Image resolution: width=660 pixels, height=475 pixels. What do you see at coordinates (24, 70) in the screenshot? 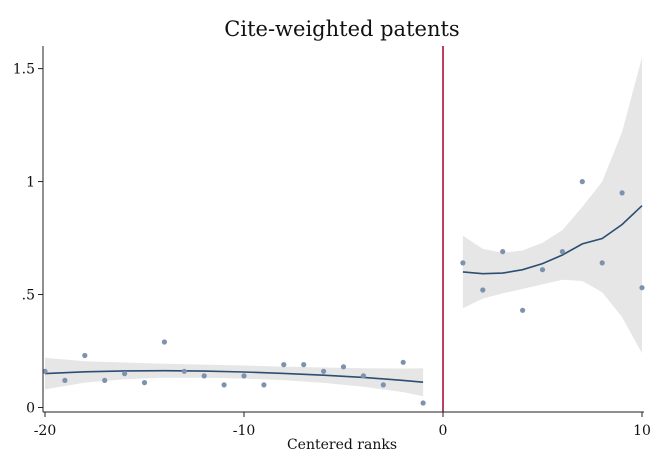
I see `y-tick-label-3: 1.5` at bounding box center [24, 70].